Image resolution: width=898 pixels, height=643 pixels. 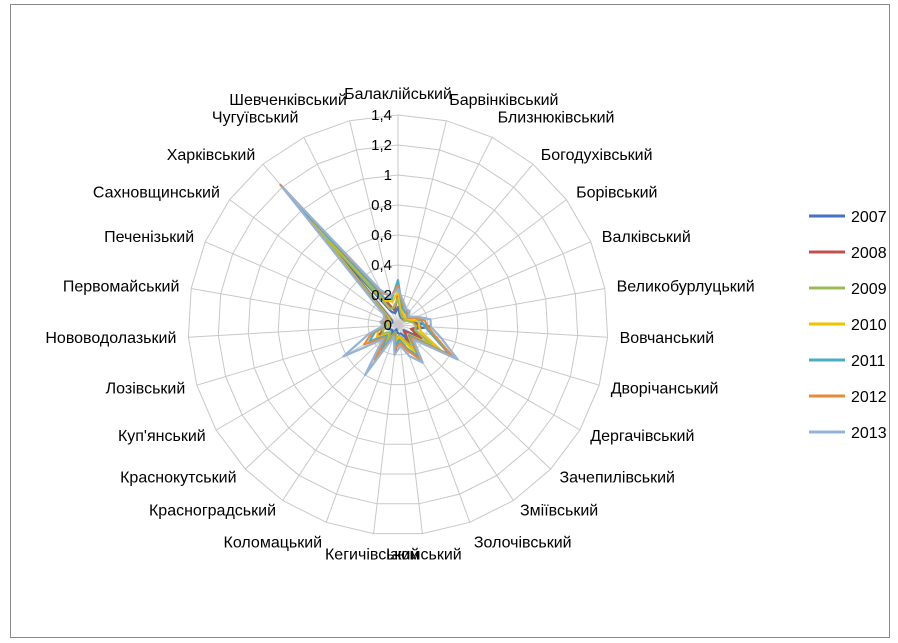 I want to click on category-label: Валківський, so click(x=646, y=237).